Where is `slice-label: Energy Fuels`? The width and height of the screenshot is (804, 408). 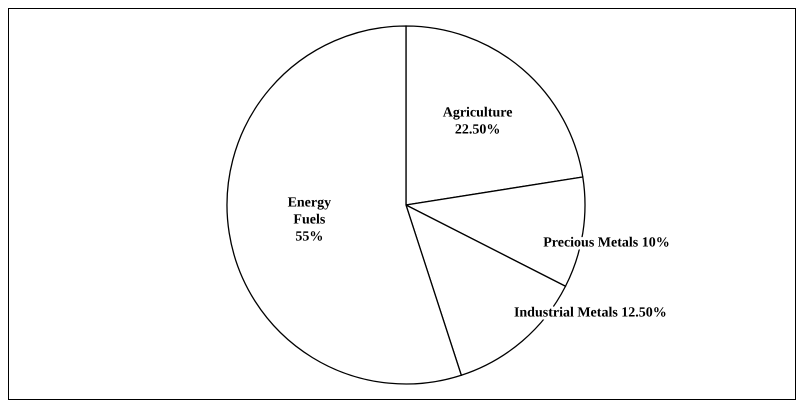 slice-label: Energy Fuels is located at coordinates (310, 210).